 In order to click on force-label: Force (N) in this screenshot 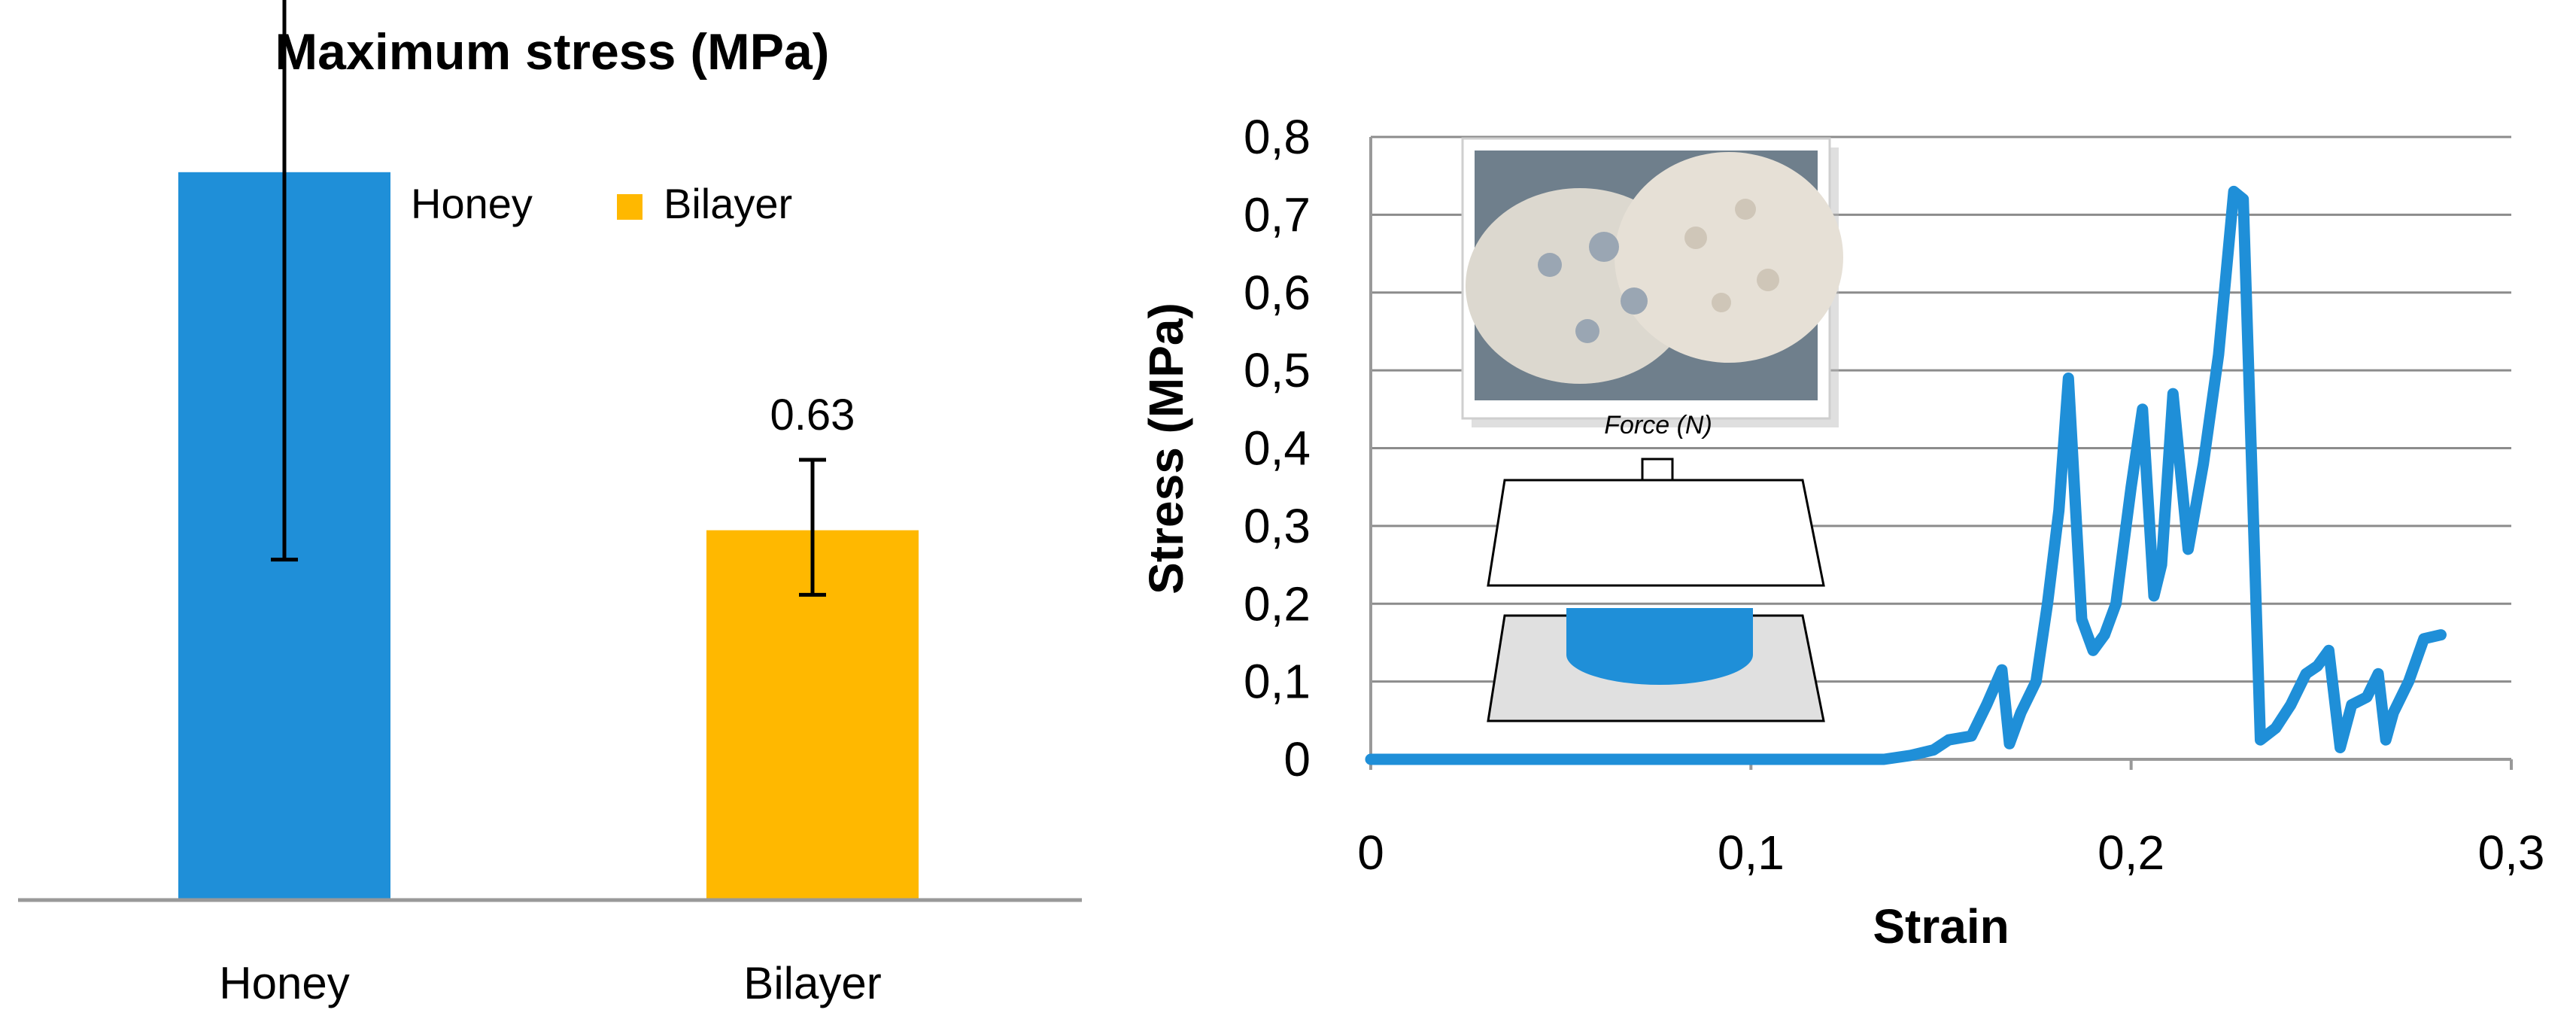, I will do `click(1658, 425)`.